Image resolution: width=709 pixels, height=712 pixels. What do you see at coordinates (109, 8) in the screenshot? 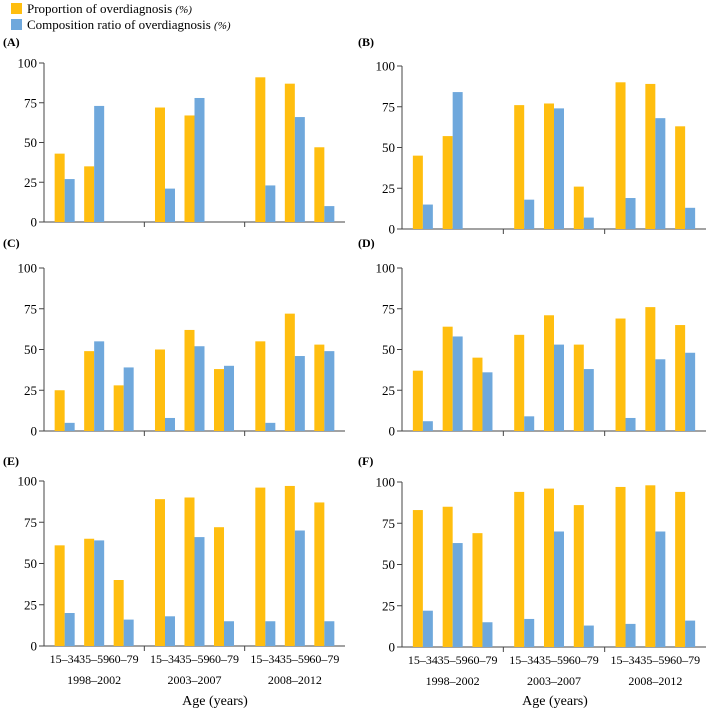
I see `legend-label-proportion: Proportion of overdiagnosis (%)` at bounding box center [109, 8].